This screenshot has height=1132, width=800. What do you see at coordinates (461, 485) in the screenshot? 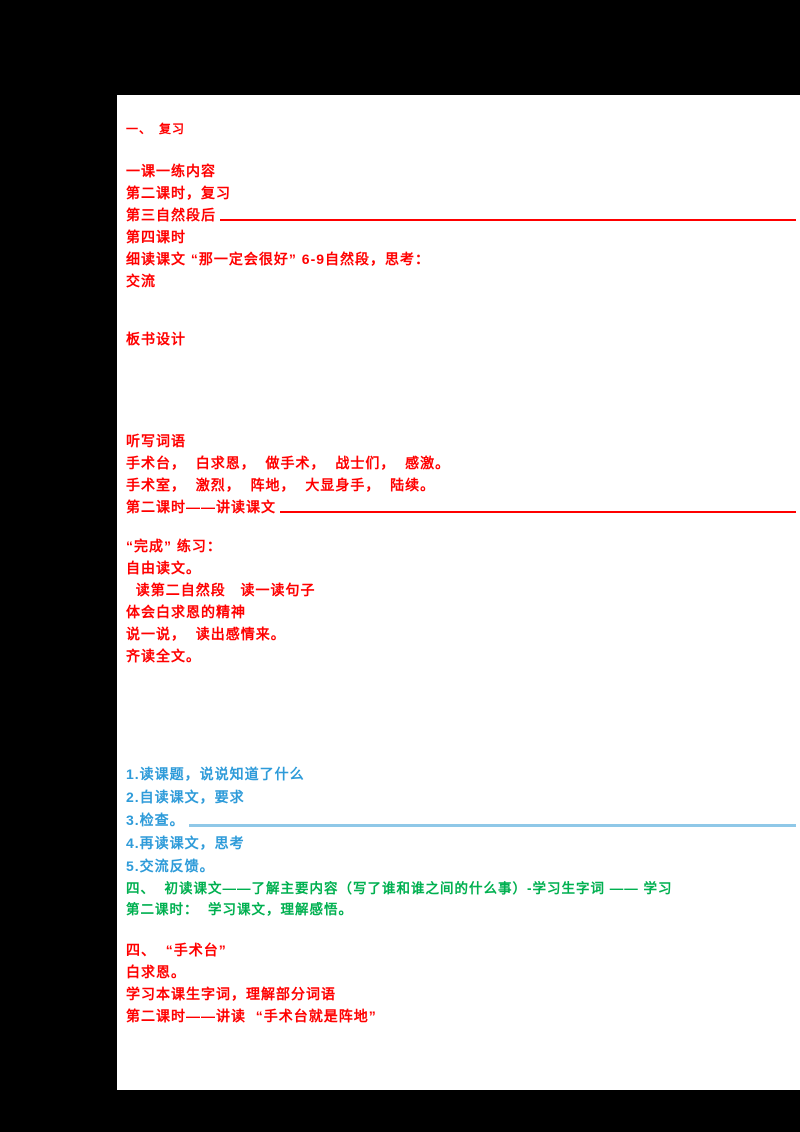
I see `text-line: 手术室， 激烈， 阵地， 大显身手， 陆续。` at bounding box center [461, 485].